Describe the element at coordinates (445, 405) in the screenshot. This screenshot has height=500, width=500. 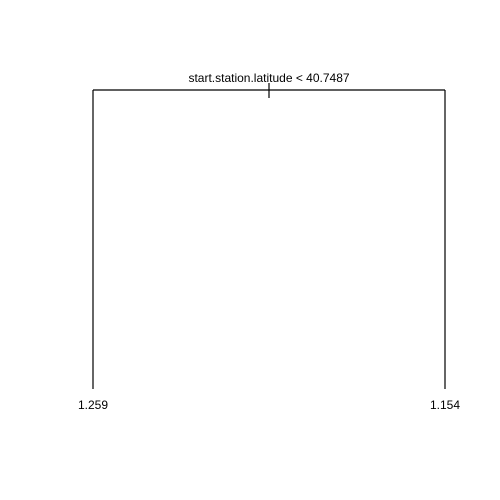
I see `leaf-right-value: 1.154` at that location.